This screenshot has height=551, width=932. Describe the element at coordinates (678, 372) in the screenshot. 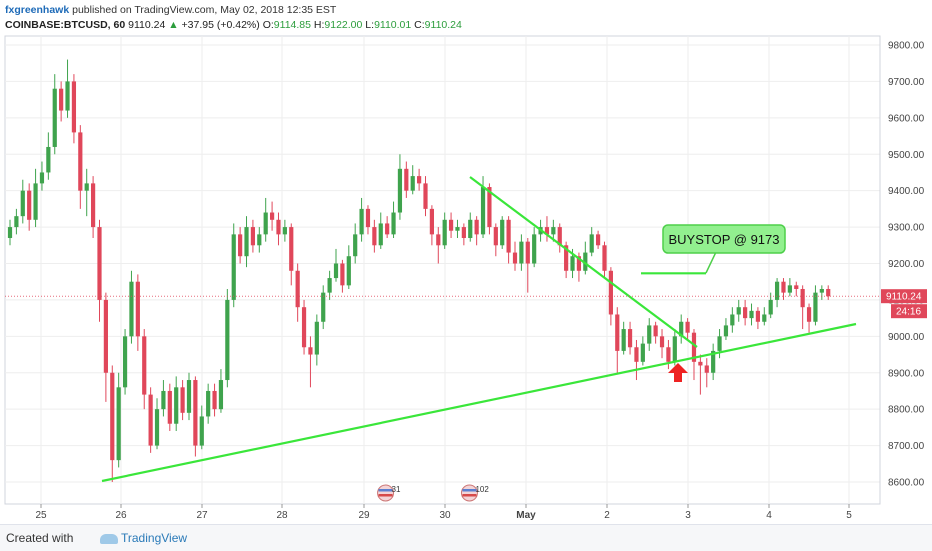

I see `up-arrow-icon` at that location.